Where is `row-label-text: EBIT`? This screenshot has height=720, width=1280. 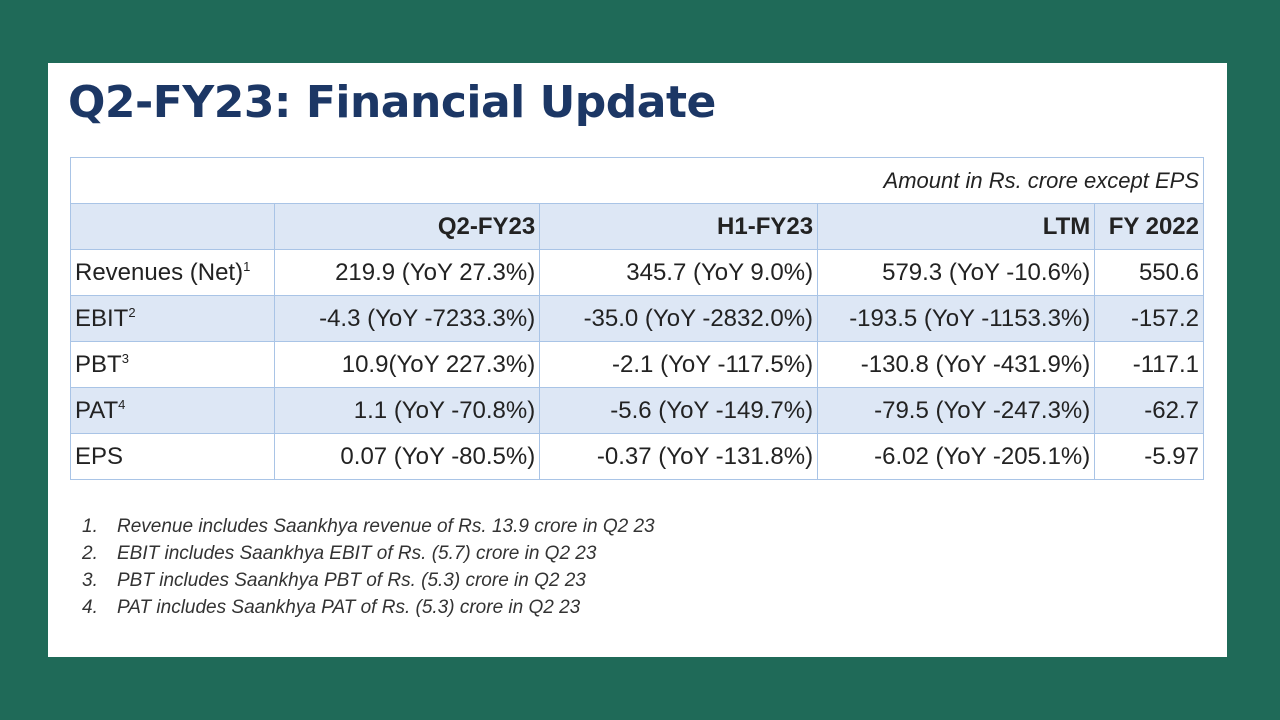
row-label-text: EBIT is located at coordinates (102, 318).